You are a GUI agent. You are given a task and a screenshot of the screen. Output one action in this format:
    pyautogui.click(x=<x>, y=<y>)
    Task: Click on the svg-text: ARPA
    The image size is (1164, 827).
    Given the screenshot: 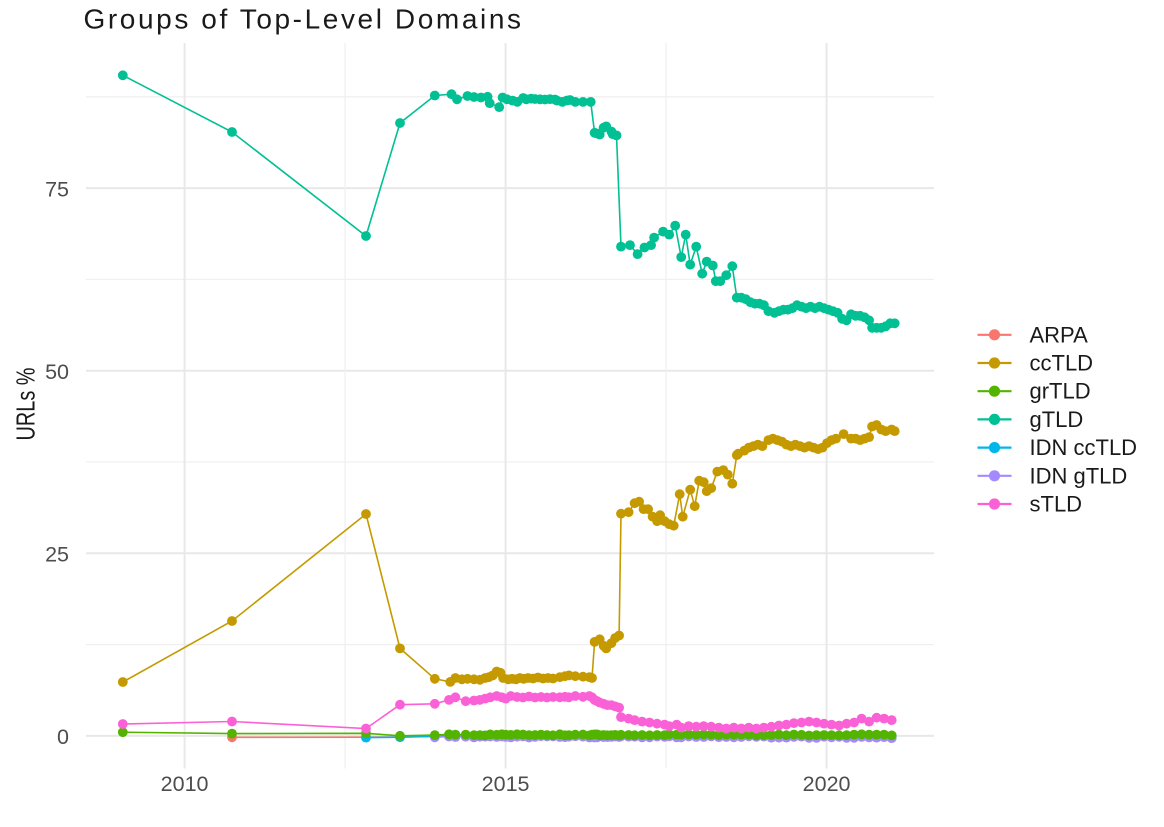 What is the action you would take?
    pyautogui.click(x=1059, y=334)
    